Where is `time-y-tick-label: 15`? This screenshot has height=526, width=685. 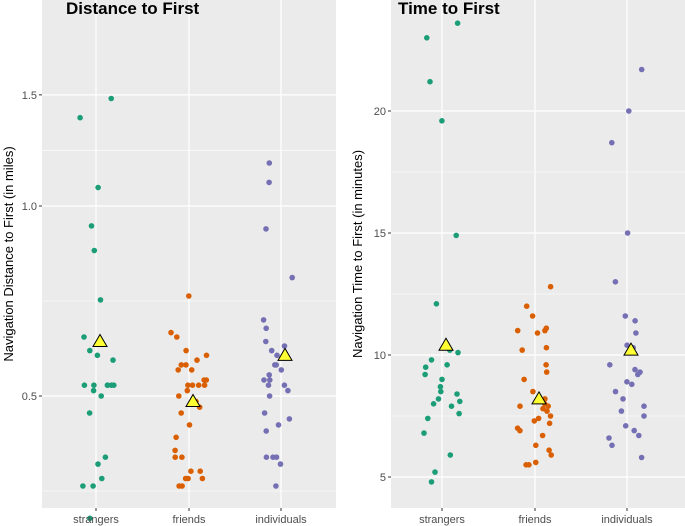 time-y-tick-label: 15 is located at coordinates (380, 234).